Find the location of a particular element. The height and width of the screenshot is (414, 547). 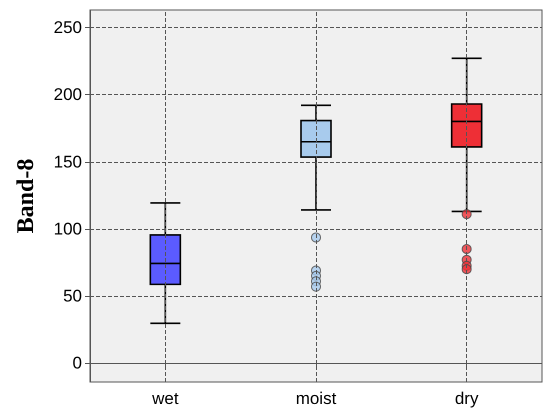

y-tick-label: 200 is located at coordinates (68, 94).